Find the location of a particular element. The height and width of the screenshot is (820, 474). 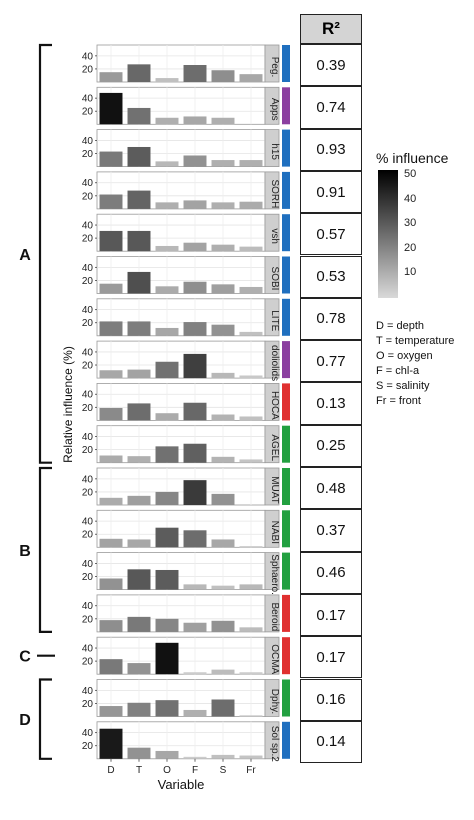

x-tick-label: T is located at coordinates (139, 770).